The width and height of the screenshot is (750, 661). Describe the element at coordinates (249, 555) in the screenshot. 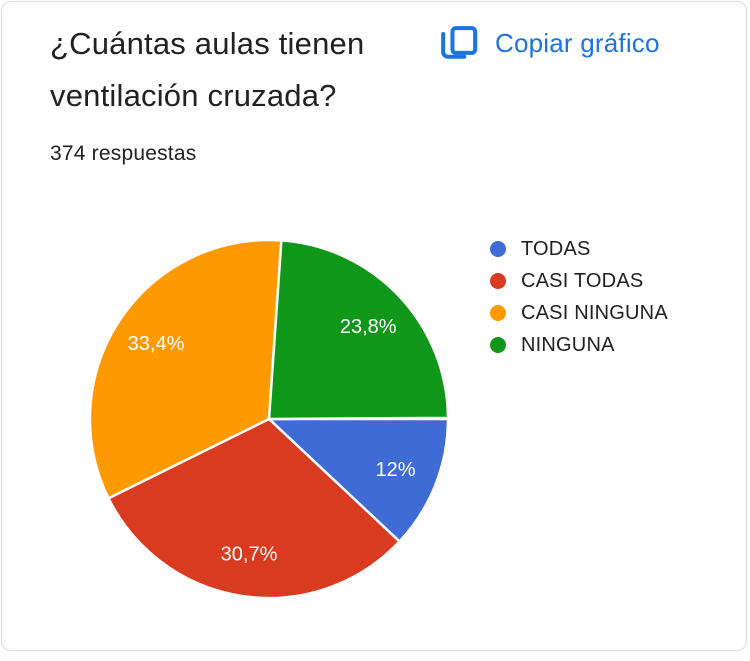

I see `pie-slice-label: 30,7%` at that location.